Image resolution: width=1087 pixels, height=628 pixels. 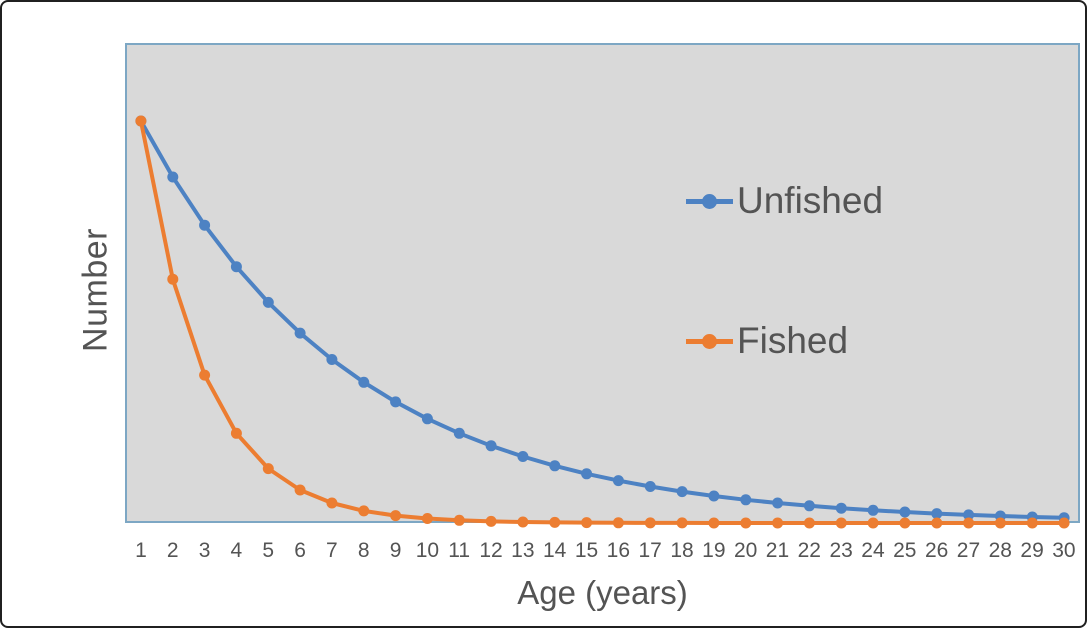 I want to click on x-tick-label-7: 7, so click(x=332, y=550).